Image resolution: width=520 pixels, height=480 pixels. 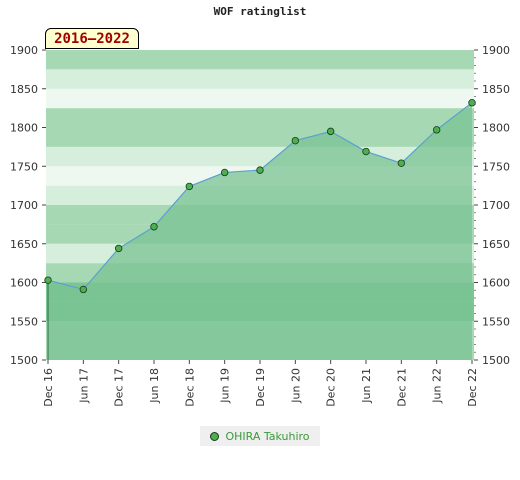 What do you see at coordinates (496, 360) in the screenshot?
I see `y-tick-label-right: 1500` at bounding box center [496, 360].